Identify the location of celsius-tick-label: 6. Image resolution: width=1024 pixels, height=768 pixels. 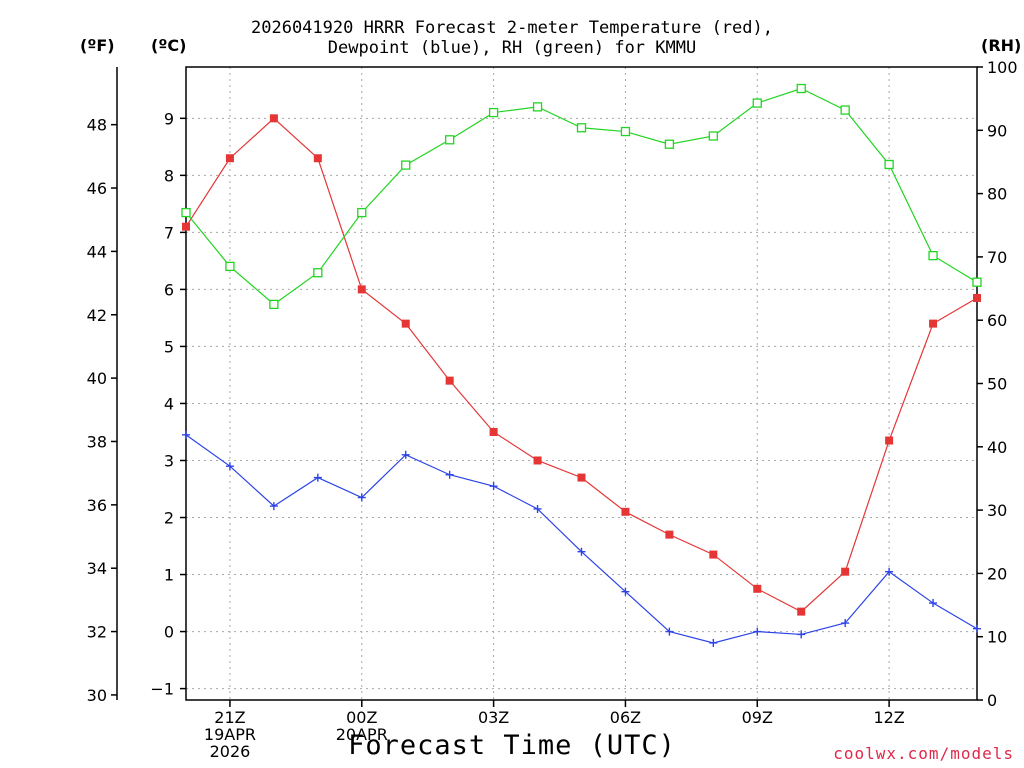
(169, 289).